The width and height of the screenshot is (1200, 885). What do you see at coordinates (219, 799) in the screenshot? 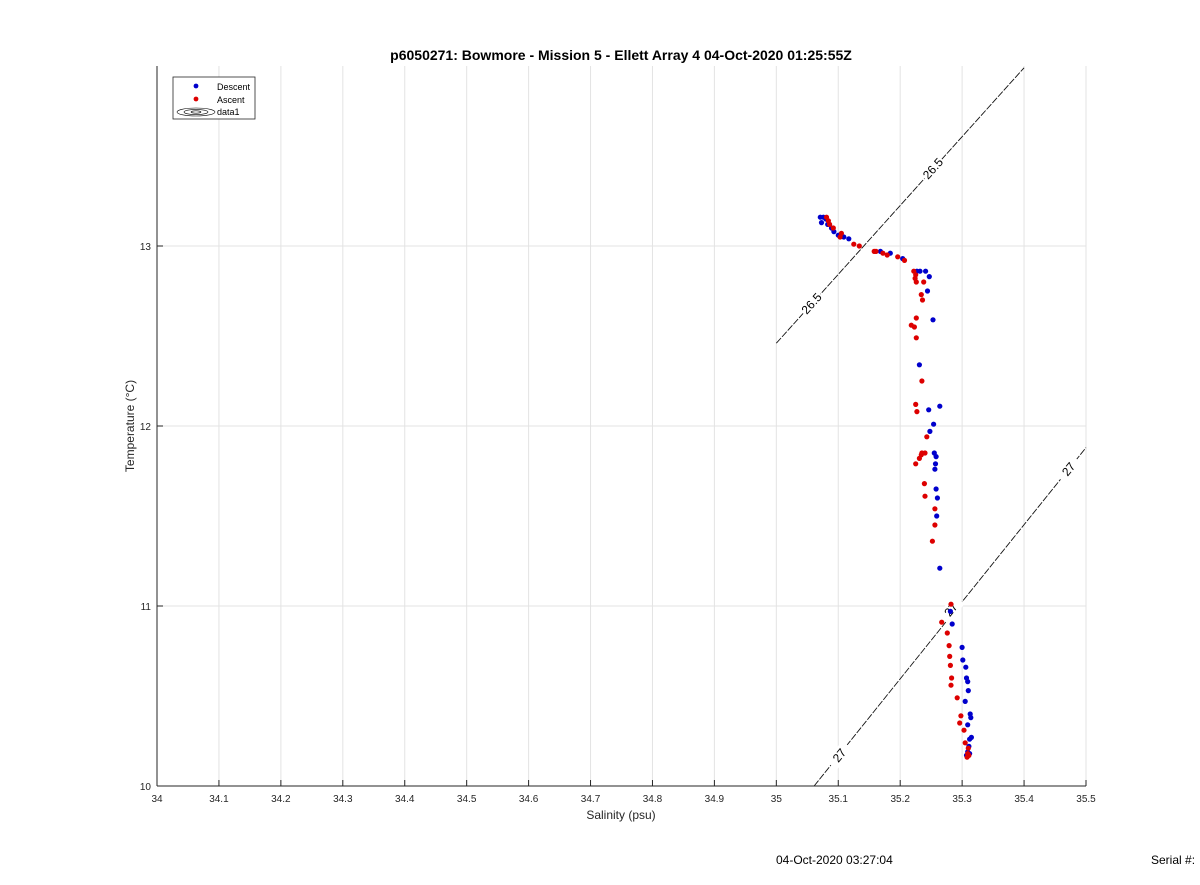
I see `x-tick-label: 34.1` at bounding box center [219, 799].